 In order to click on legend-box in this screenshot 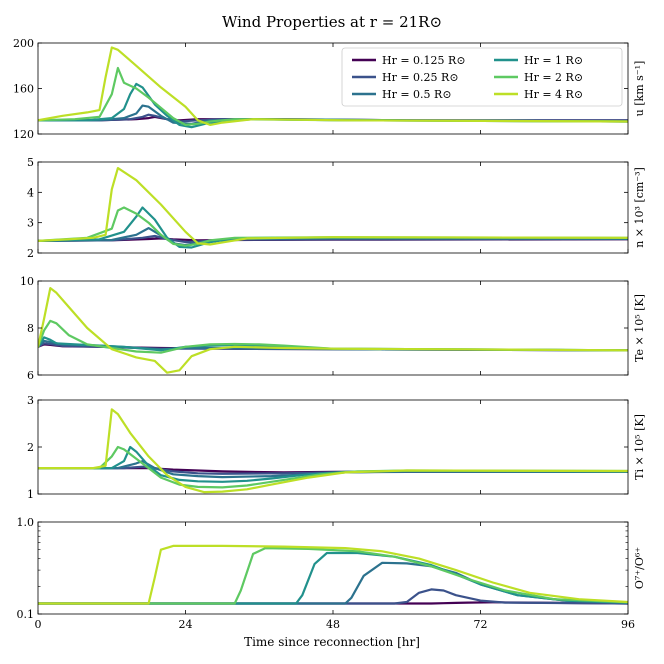, I will do `click(482, 77)`.